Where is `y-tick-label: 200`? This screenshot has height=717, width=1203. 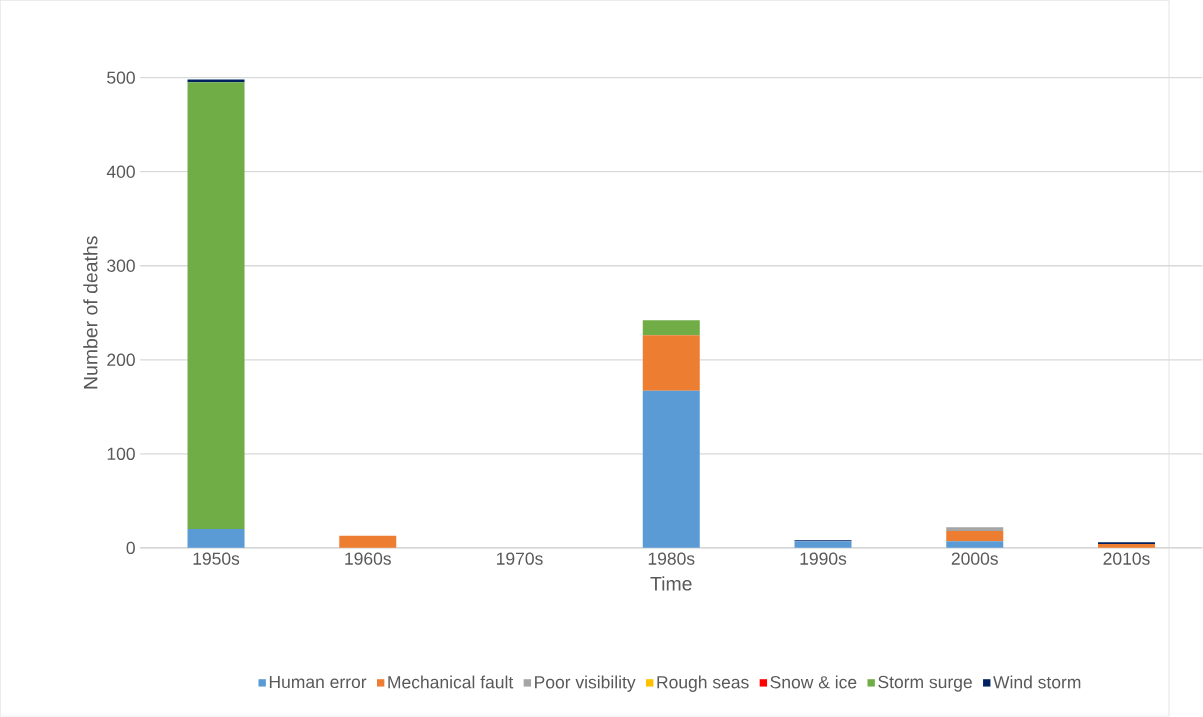 y-tick-label: 200 is located at coordinates (121, 360).